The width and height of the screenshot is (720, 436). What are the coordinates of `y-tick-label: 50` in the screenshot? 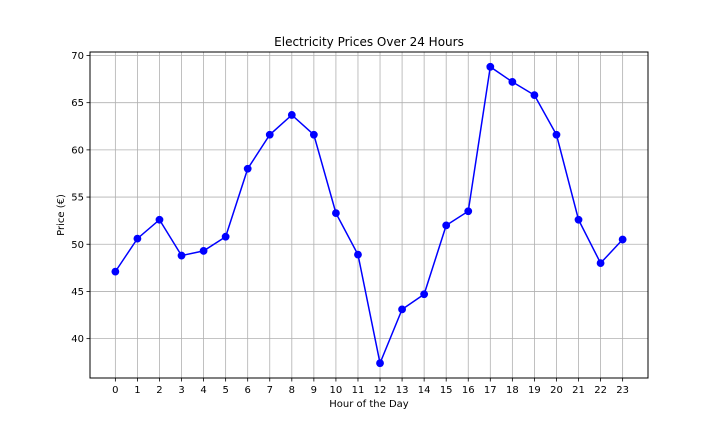 It's located at (77, 245).